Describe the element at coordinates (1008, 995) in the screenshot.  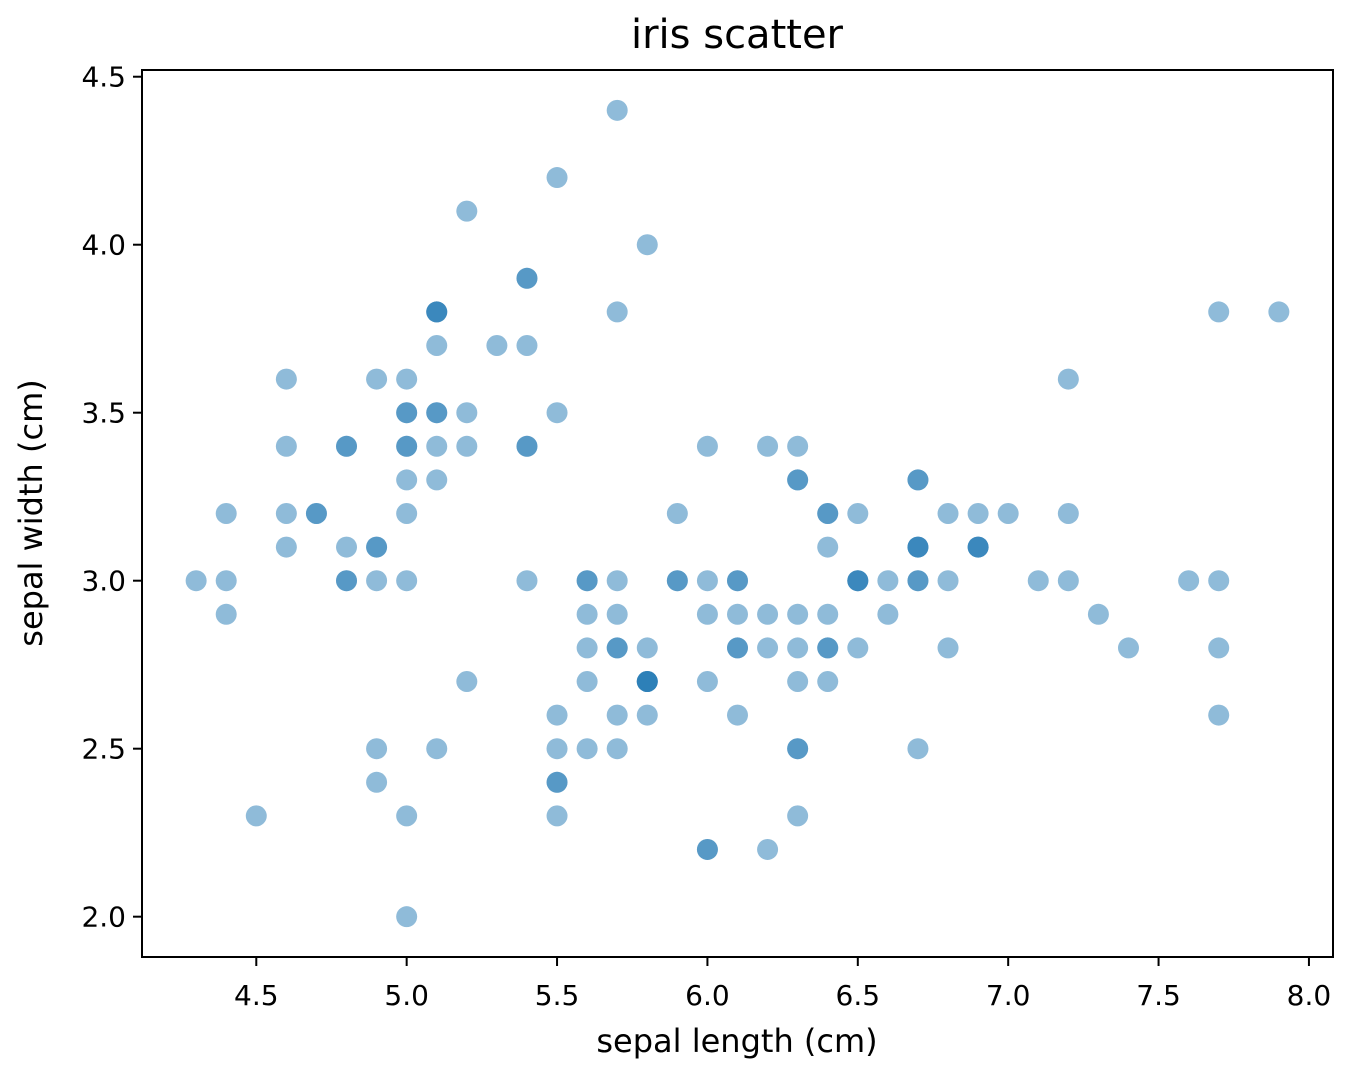
I see `x-tick-label: 7.0` at that location.